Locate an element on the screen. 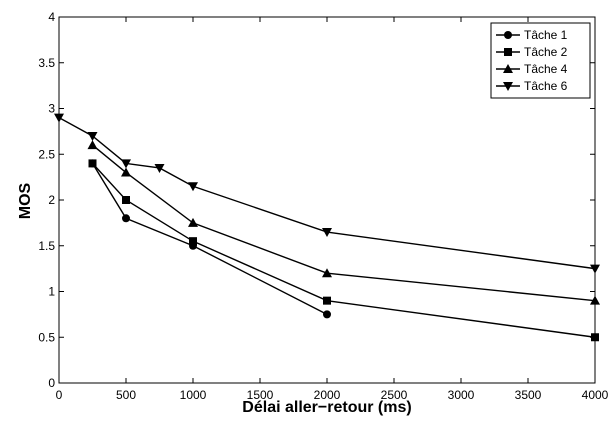 Image resolution: width=609 pixels, height=421 pixels. legend-label: Tâche 4 is located at coordinates (546, 69).